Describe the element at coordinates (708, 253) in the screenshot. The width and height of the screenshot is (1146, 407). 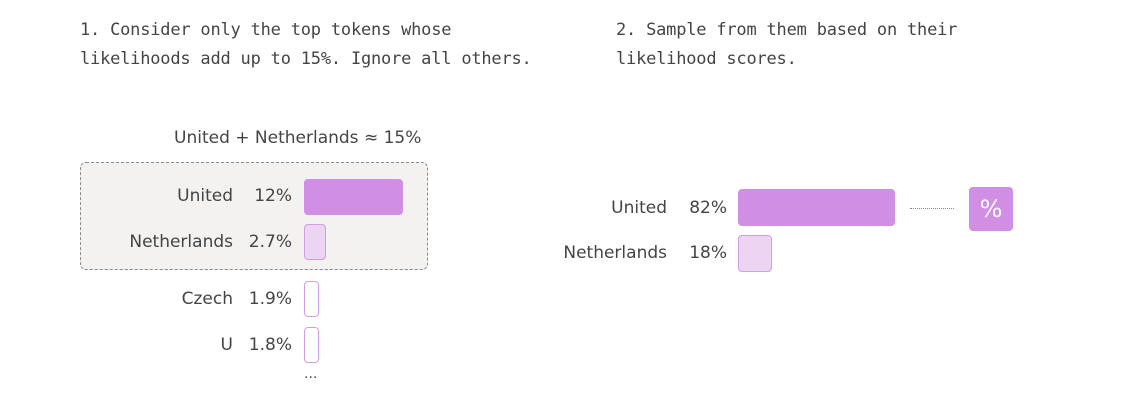
I see `token-pct: 18%` at that location.